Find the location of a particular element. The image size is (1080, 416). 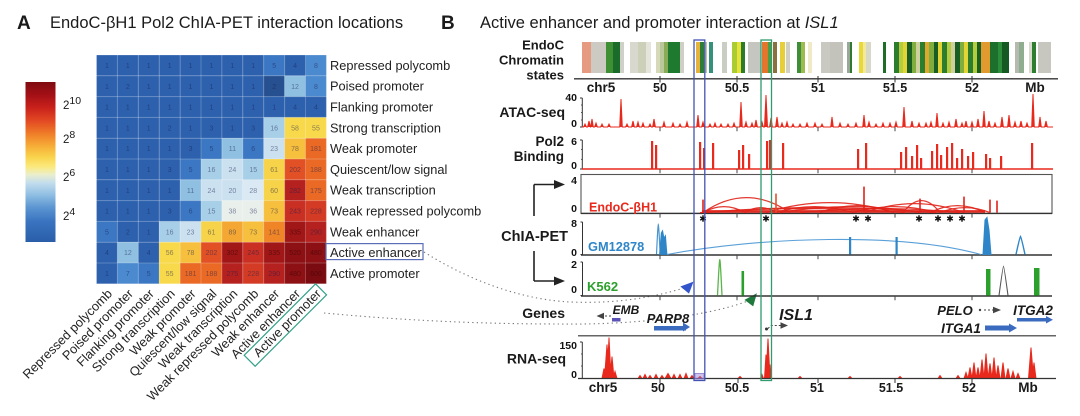

svg-text: 78 is located at coordinates (295, 149).